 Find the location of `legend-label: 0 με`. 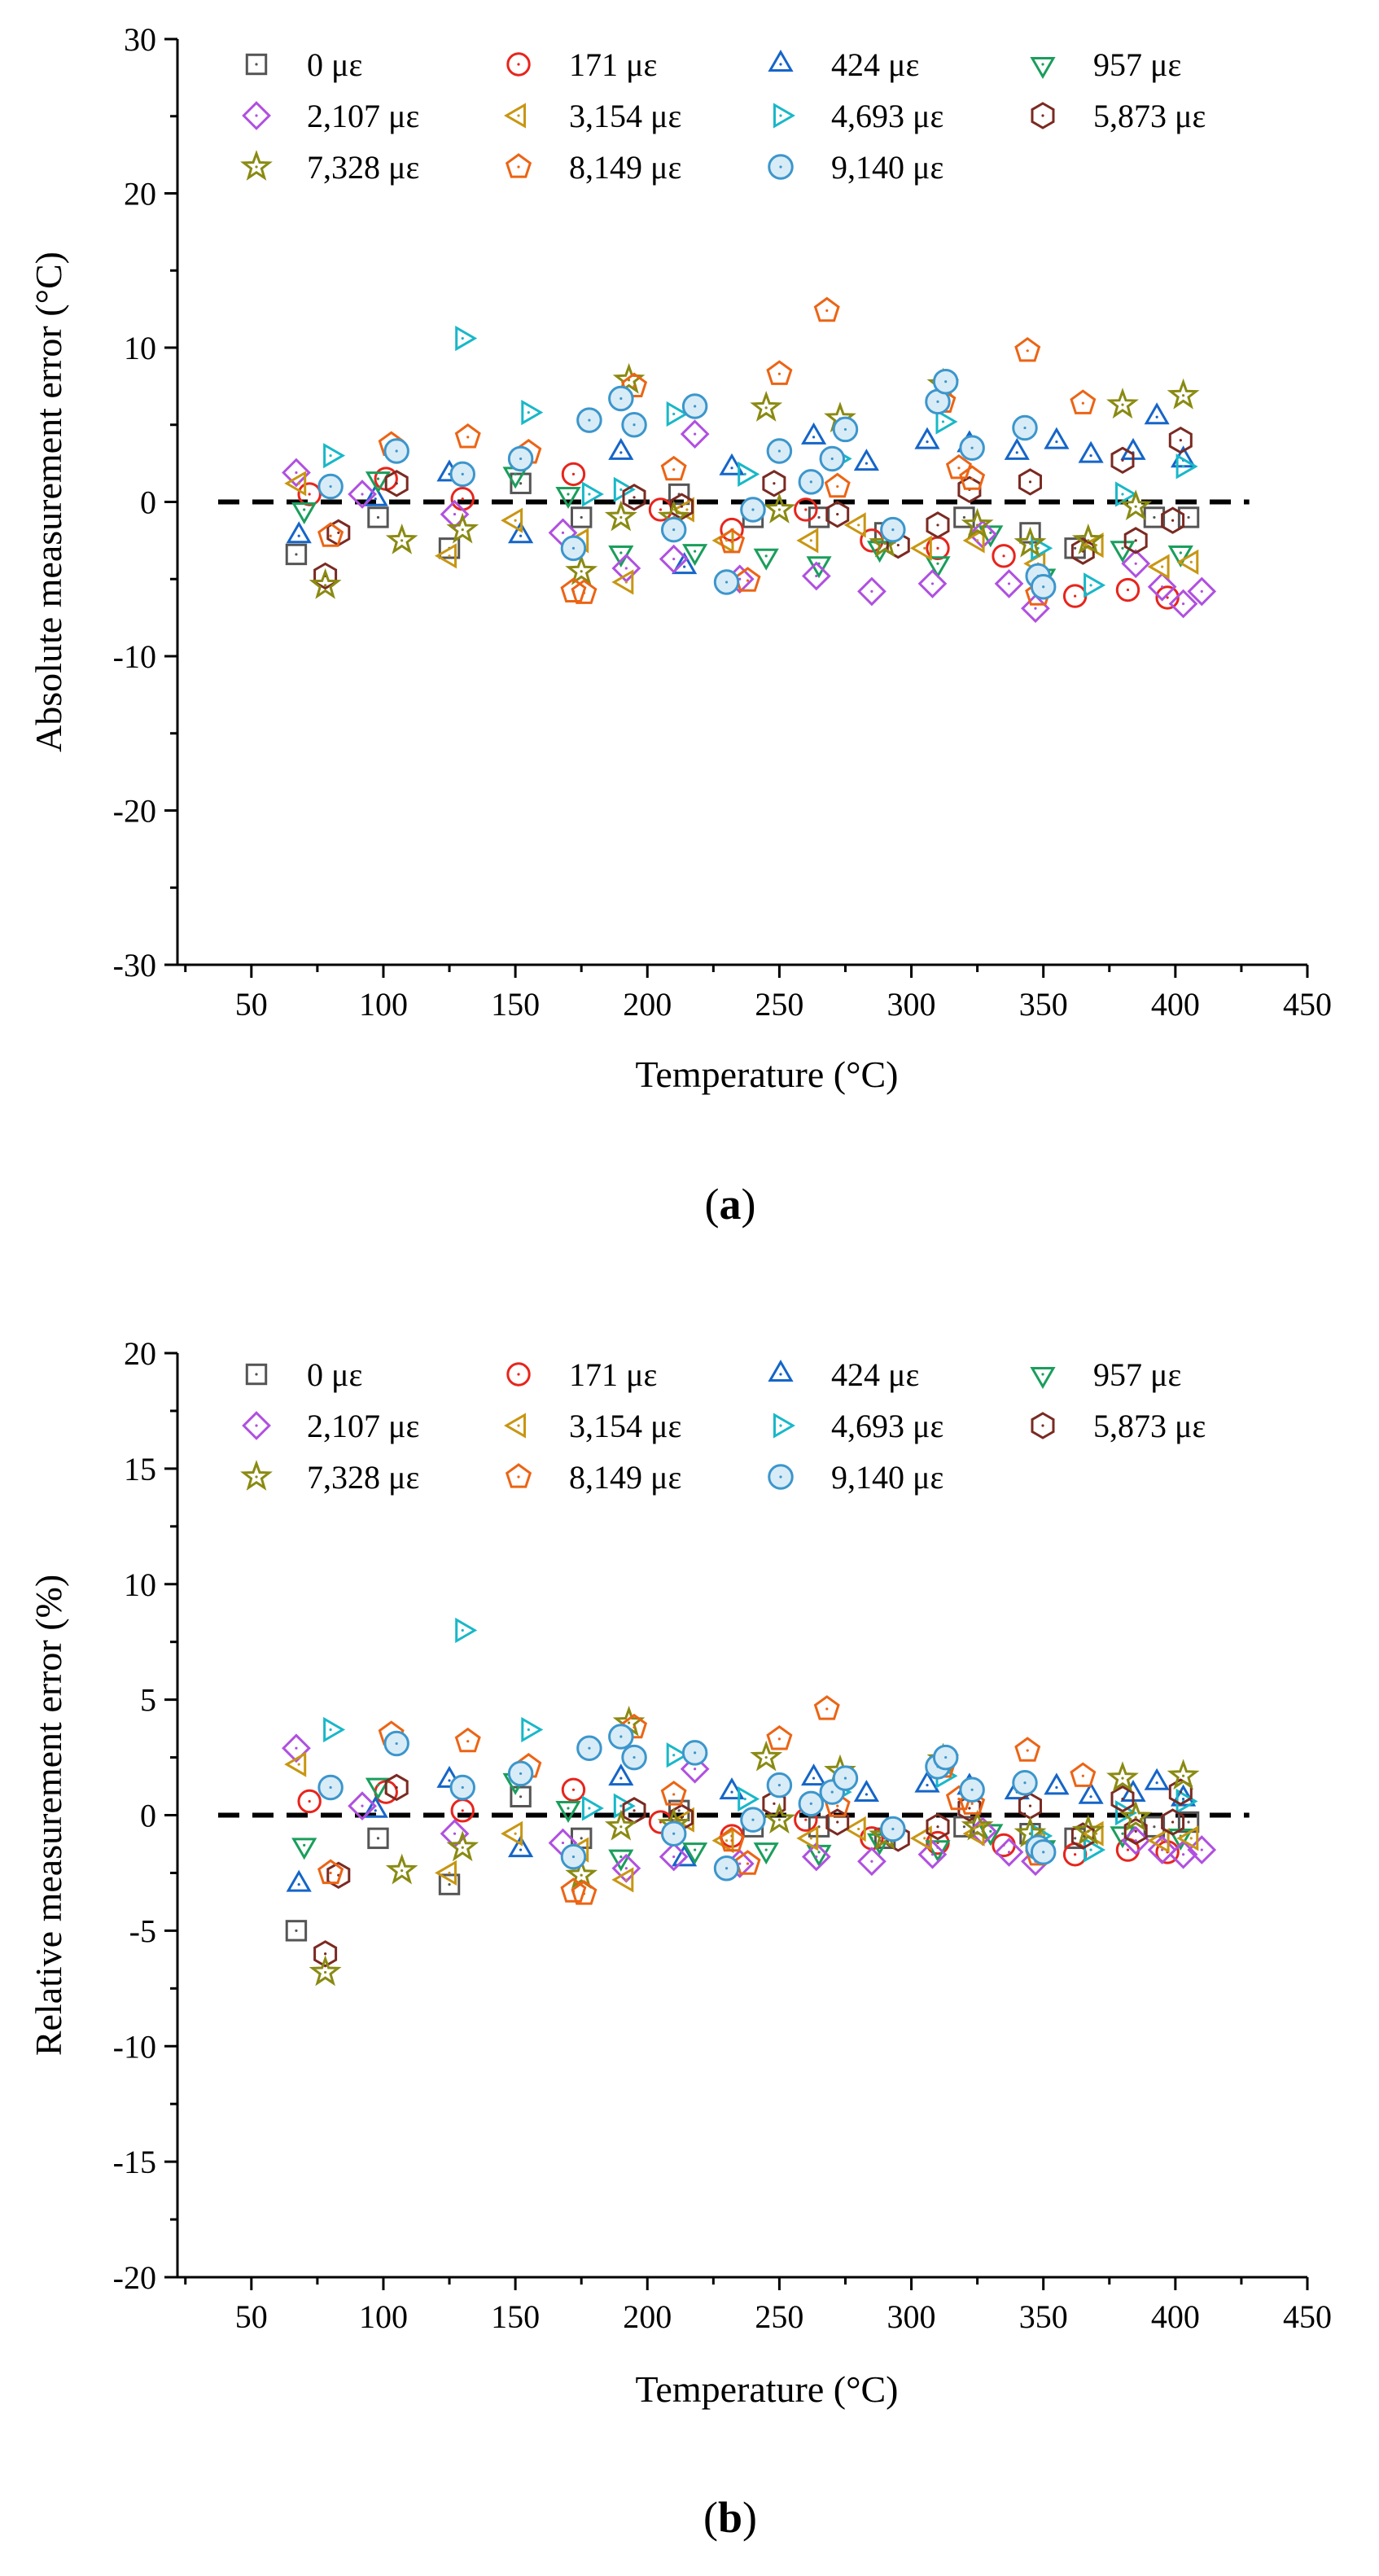

legend-label: 0 με is located at coordinates (334, 1374).